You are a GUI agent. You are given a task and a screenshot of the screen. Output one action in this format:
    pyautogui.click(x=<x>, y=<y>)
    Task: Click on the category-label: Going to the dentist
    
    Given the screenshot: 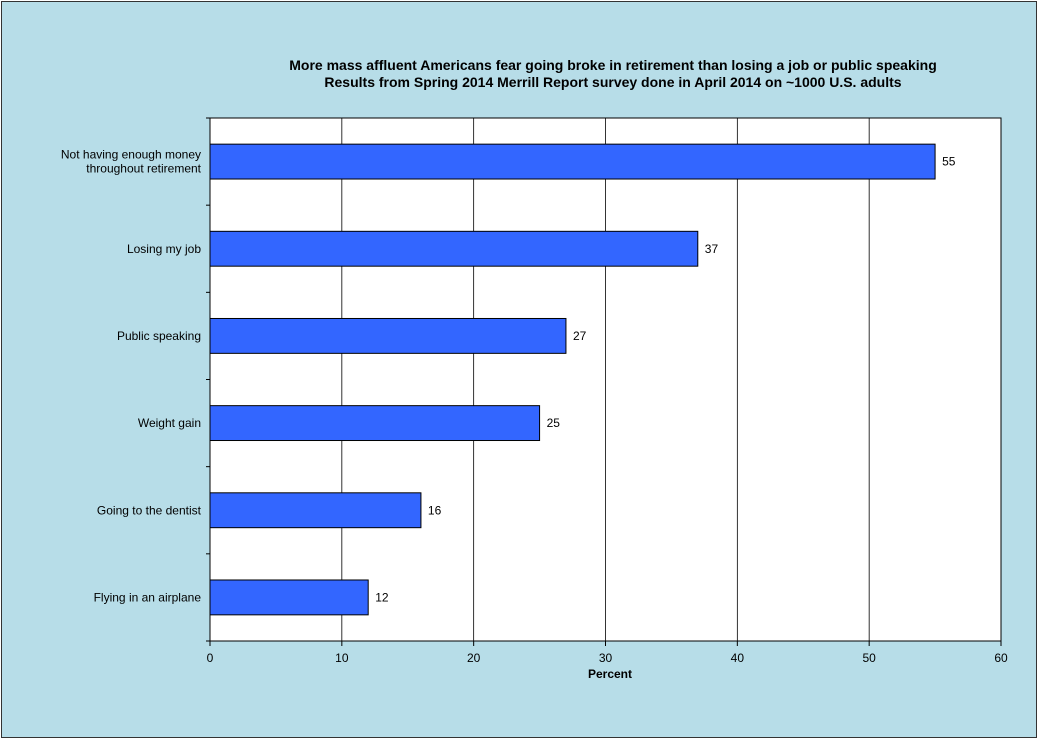 What is the action you would take?
    pyautogui.click(x=149, y=510)
    